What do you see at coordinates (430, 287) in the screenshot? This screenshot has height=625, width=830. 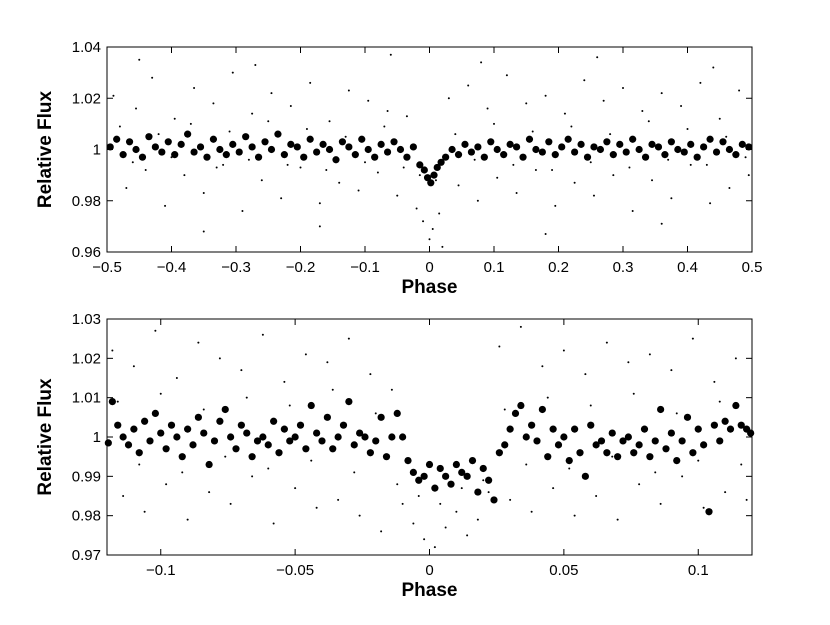 I see `x-axis-title: Phase` at bounding box center [430, 287].